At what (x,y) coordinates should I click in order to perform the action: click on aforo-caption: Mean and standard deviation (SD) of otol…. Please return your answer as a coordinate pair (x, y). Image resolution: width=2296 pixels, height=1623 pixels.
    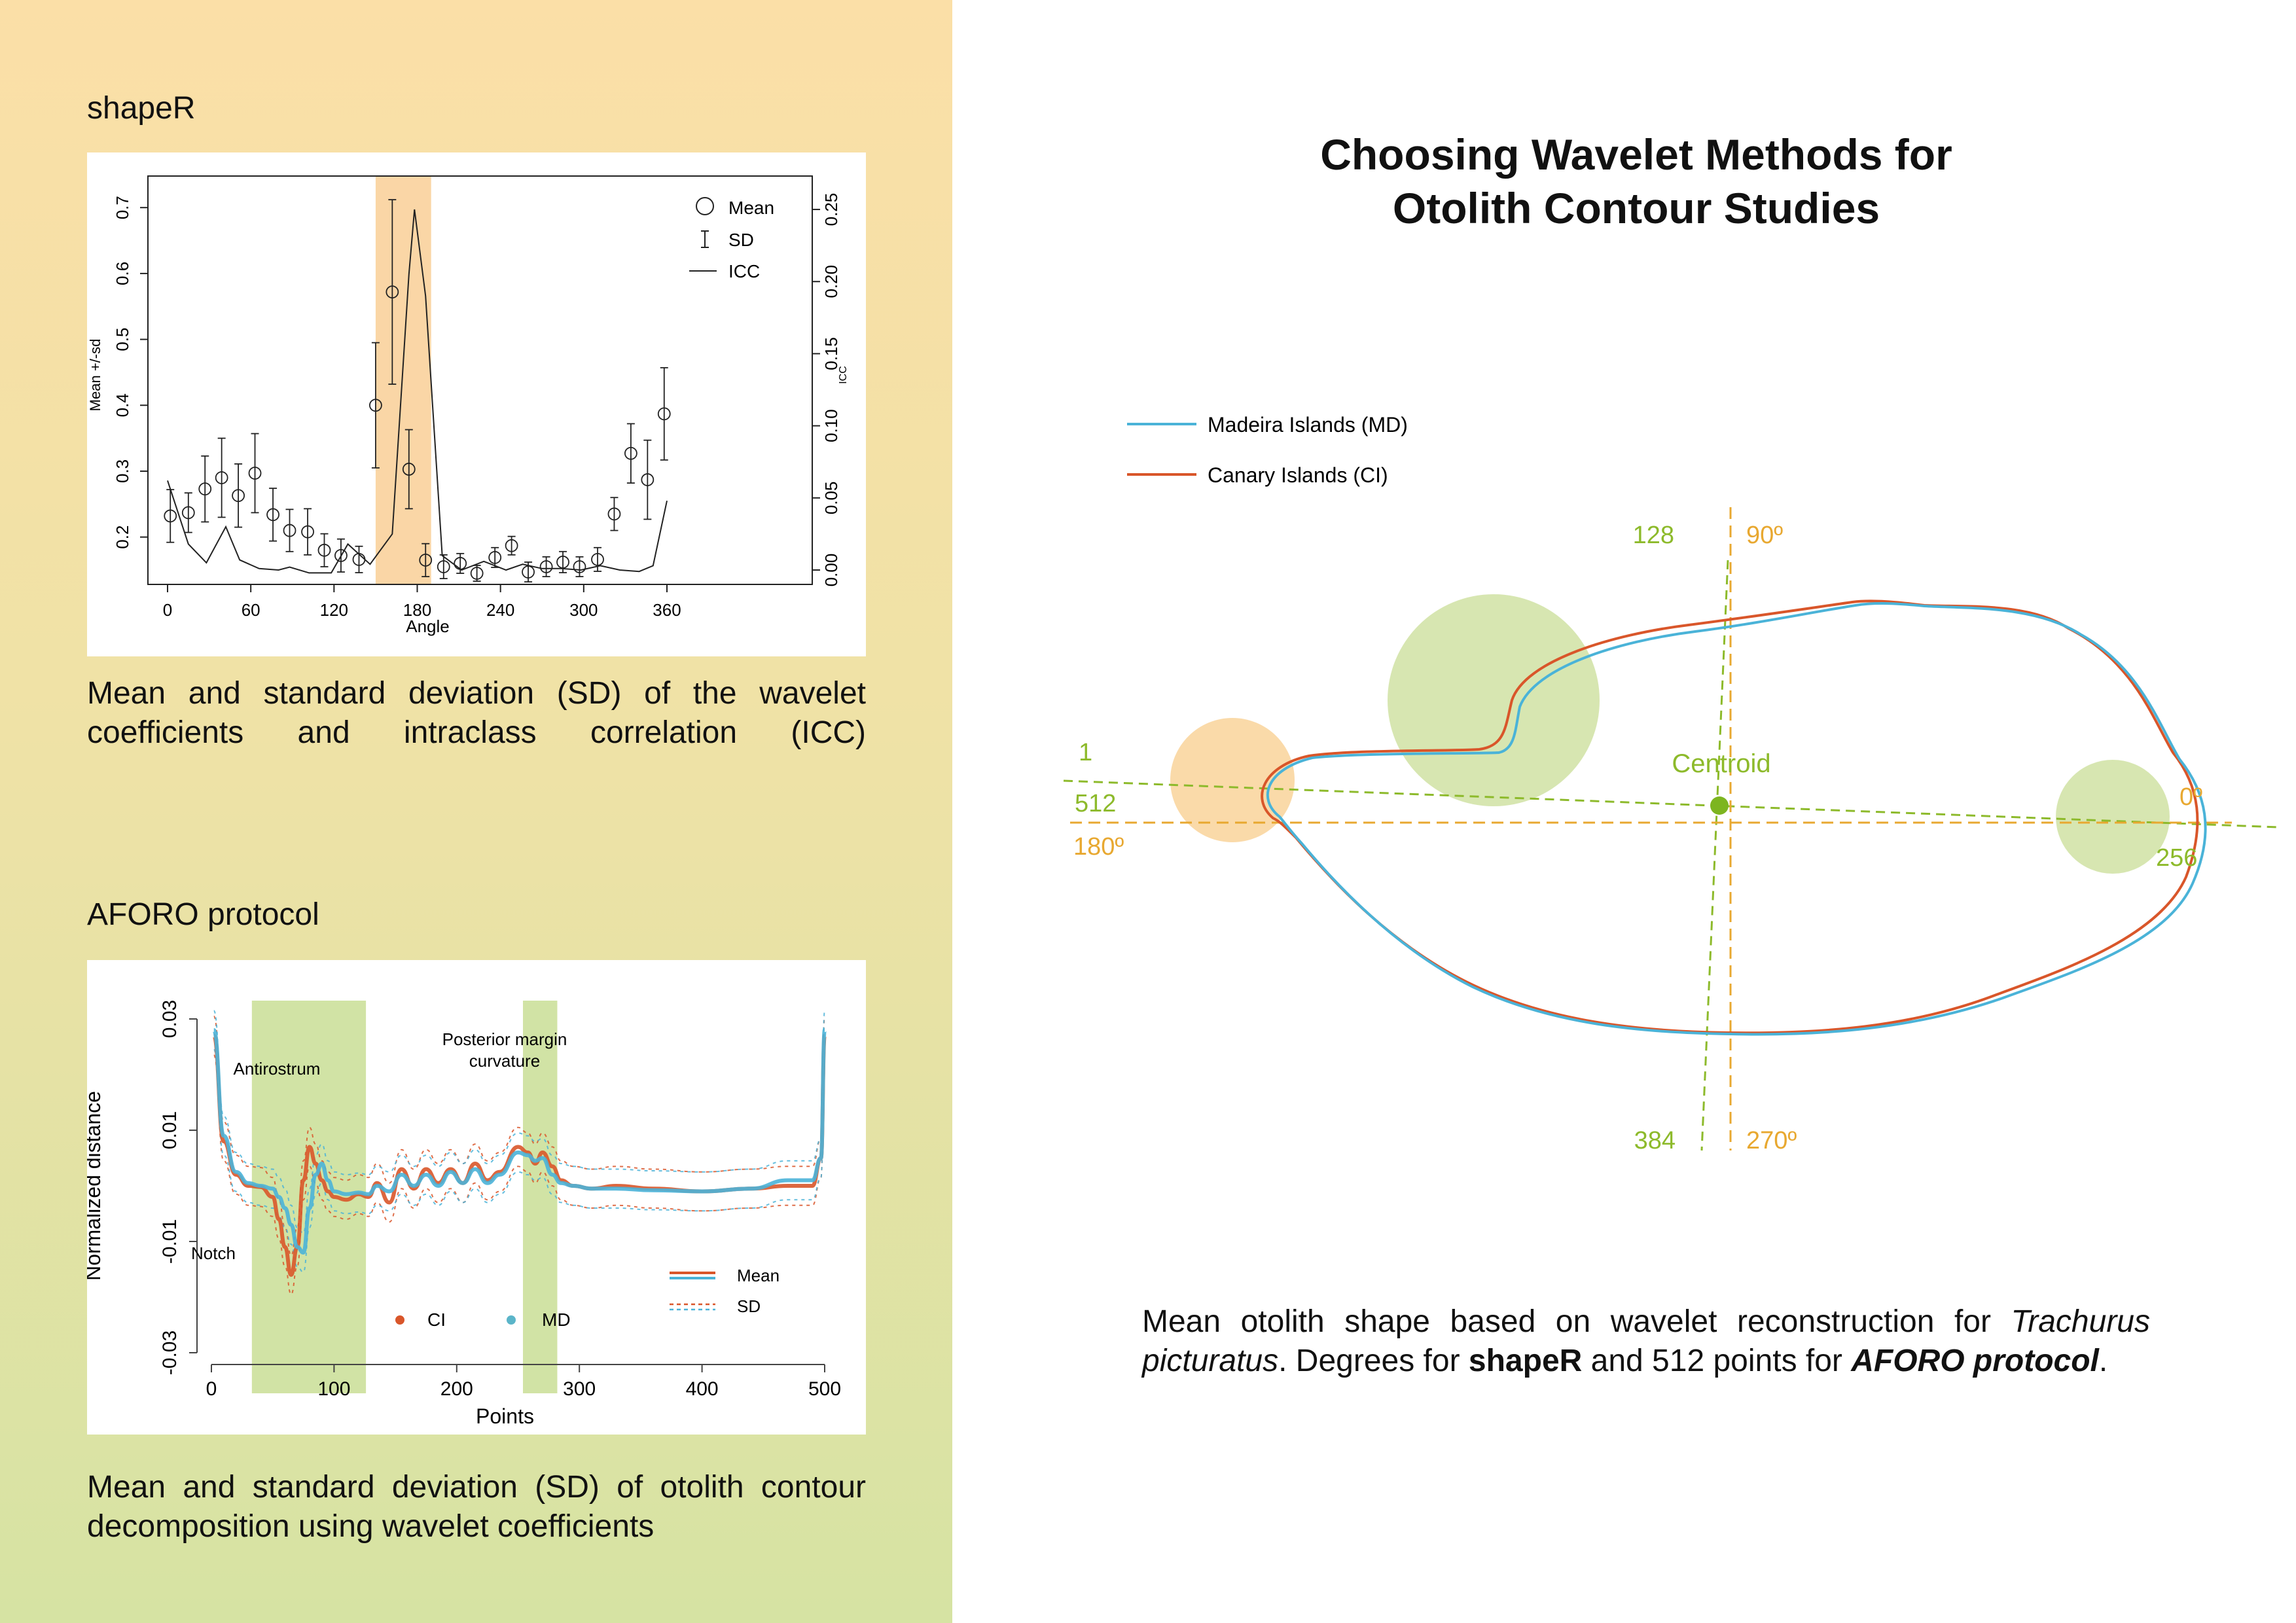
    Looking at the image, I should click on (476, 1507).